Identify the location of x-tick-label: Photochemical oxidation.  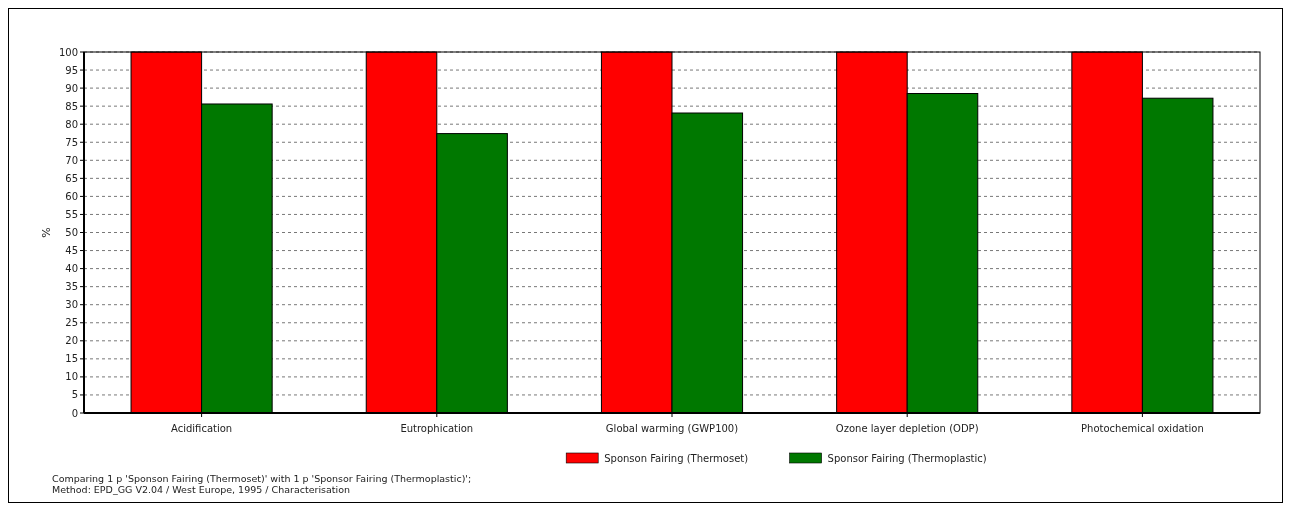
(1142, 428).